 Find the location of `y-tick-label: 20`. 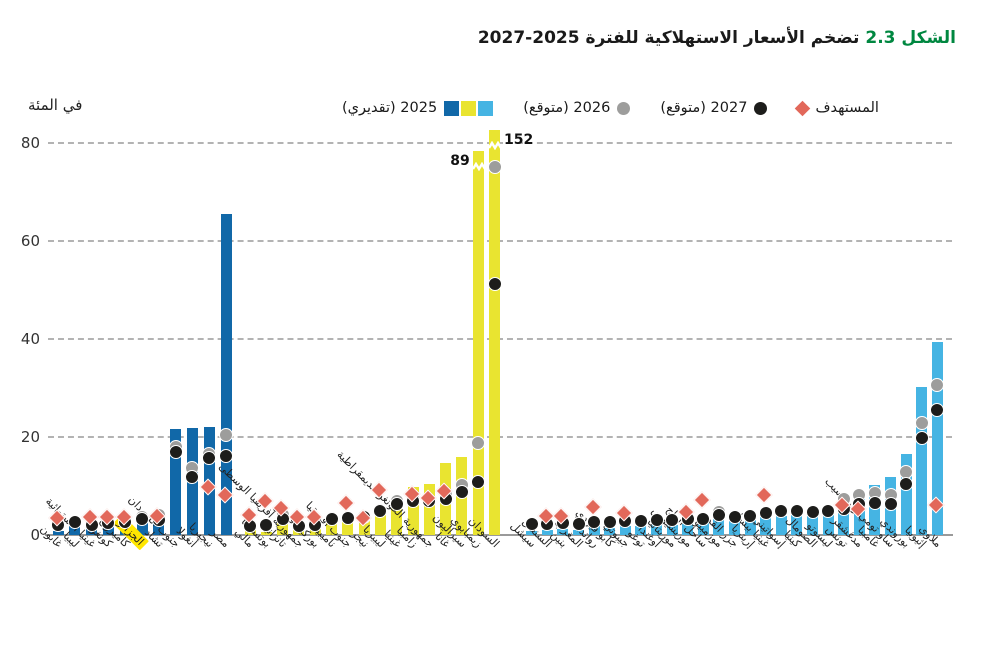

y-tick-label: 20 is located at coordinates (30, 437).